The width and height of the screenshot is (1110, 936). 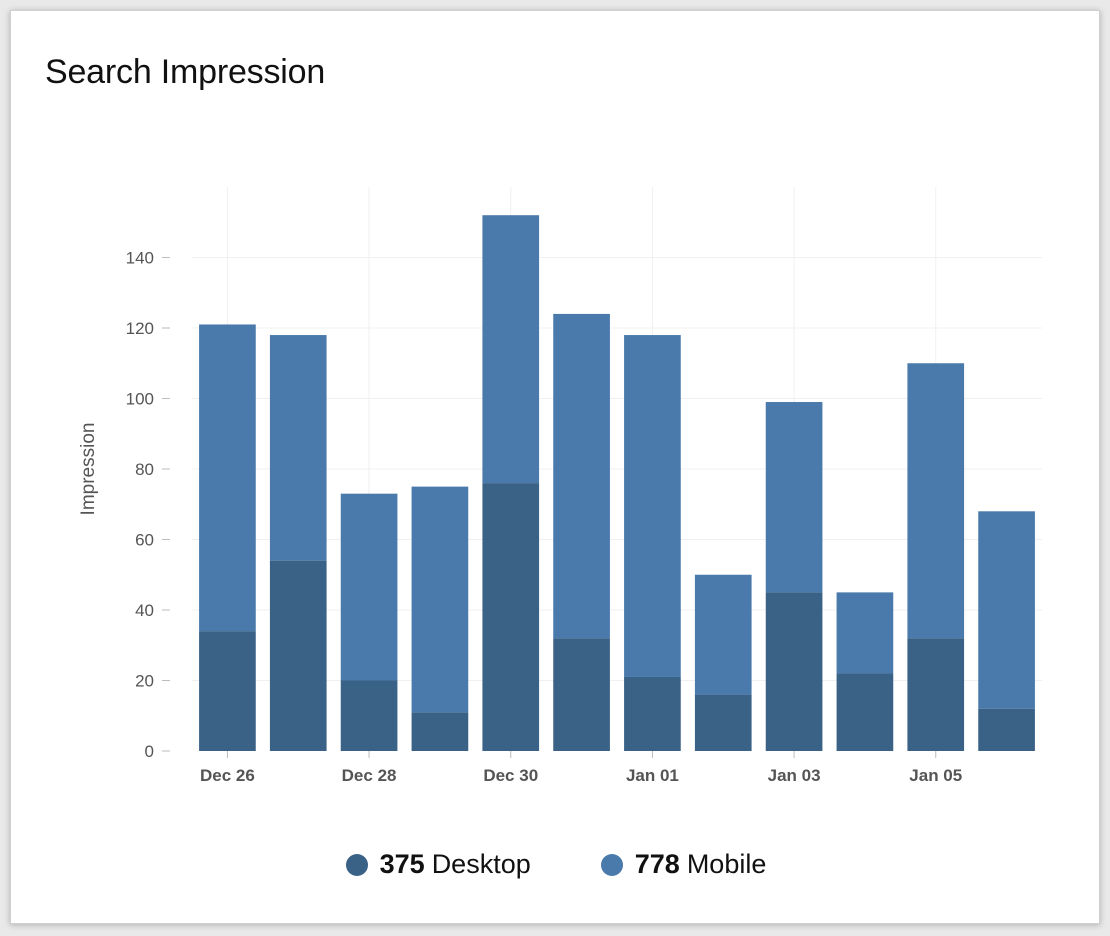 What do you see at coordinates (556, 864) in the screenshot?
I see `legend: 375 Desktop 778 Mobile` at bounding box center [556, 864].